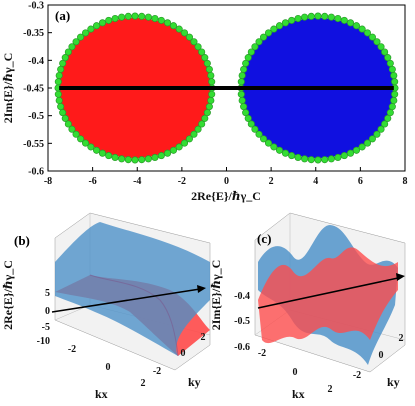 This screenshot has width=415, height=406. What do you see at coordinates (43, 317) in the screenshot?
I see `panel-b-z-ticks: 5 0 -5 -10` at bounding box center [43, 317].